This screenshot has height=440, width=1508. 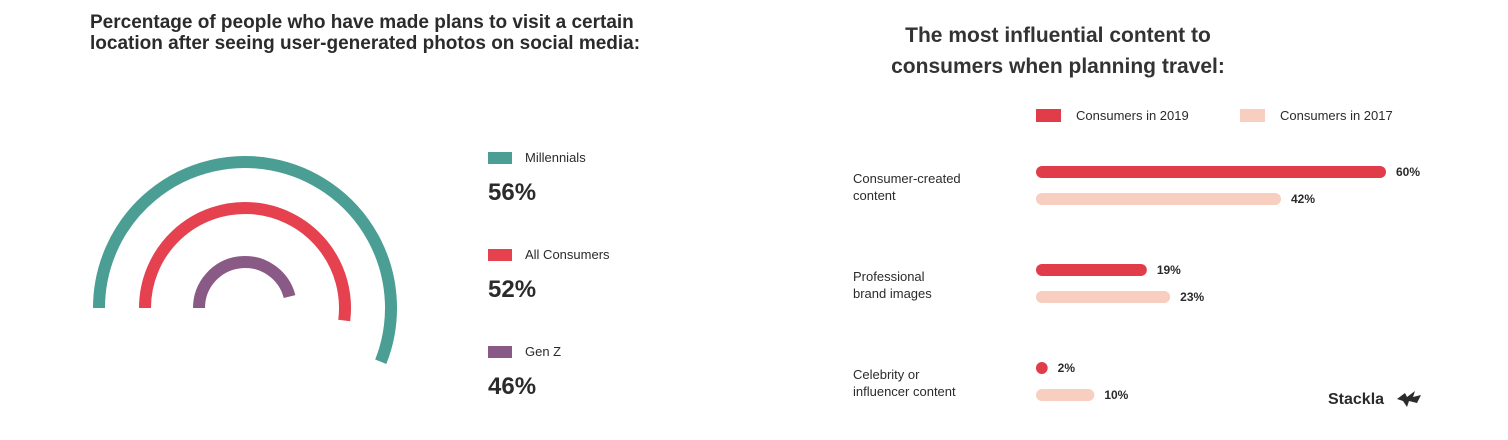 I want to click on brand-logo-text: Stackla, so click(x=1356, y=399).